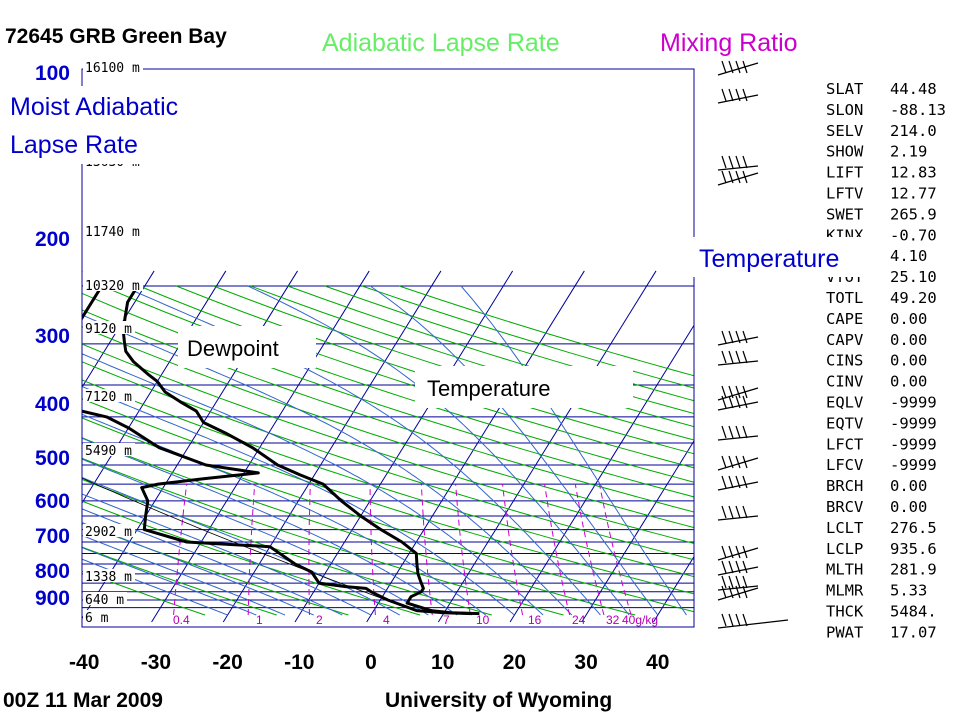 The height and width of the screenshot is (720, 960). What do you see at coordinates (112, 232) in the screenshot?
I see `height-label: 11740 m` at bounding box center [112, 232].